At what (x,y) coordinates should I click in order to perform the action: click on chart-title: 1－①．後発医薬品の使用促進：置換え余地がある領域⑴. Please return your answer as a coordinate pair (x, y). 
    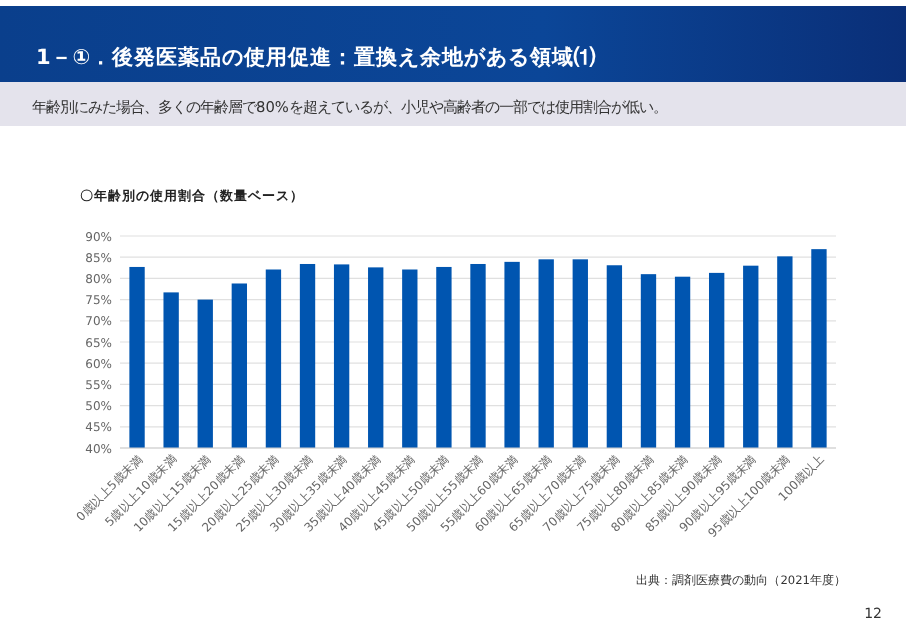
    Looking at the image, I should click on (317, 57).